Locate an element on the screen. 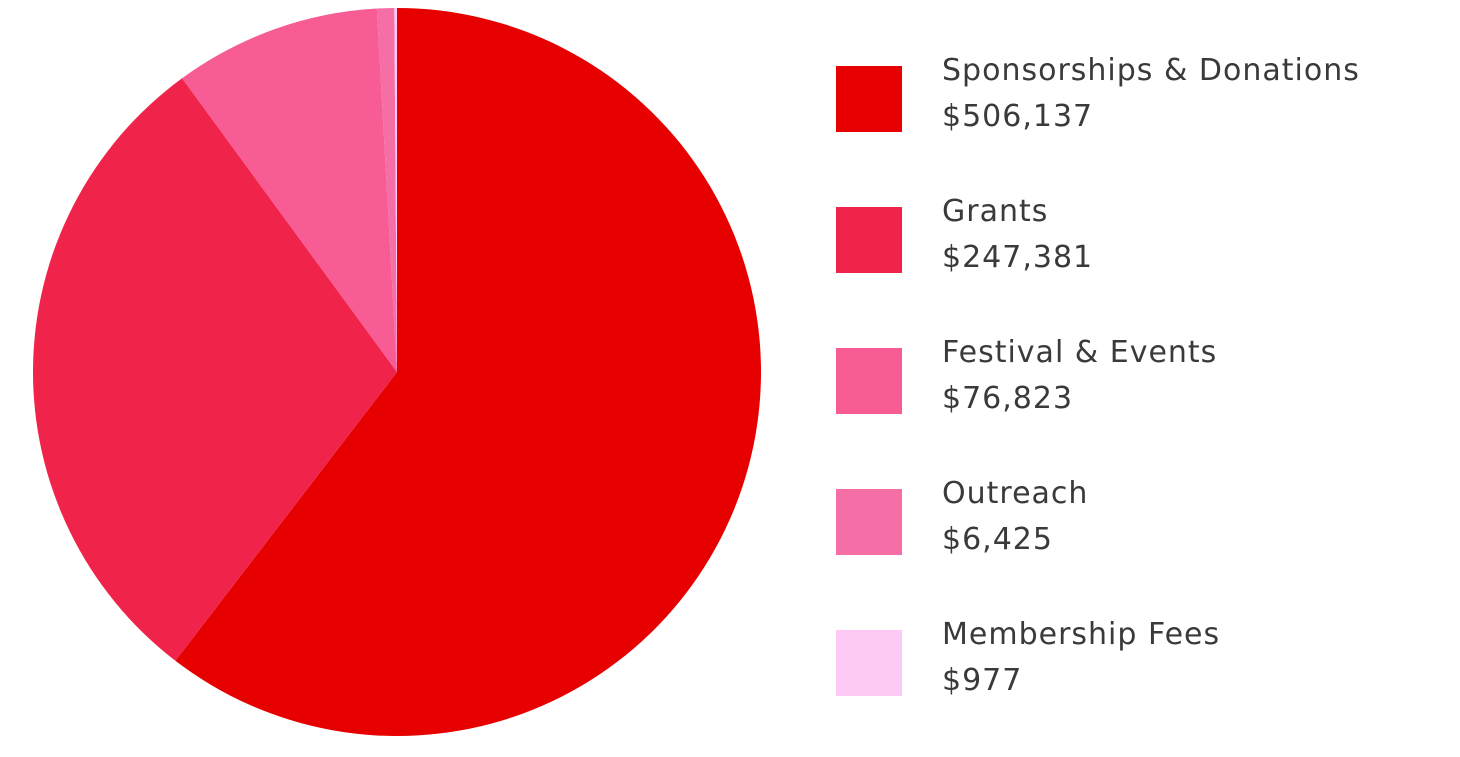 This screenshot has width=1460, height=757. legend-label: Outreach is located at coordinates (1015, 493).